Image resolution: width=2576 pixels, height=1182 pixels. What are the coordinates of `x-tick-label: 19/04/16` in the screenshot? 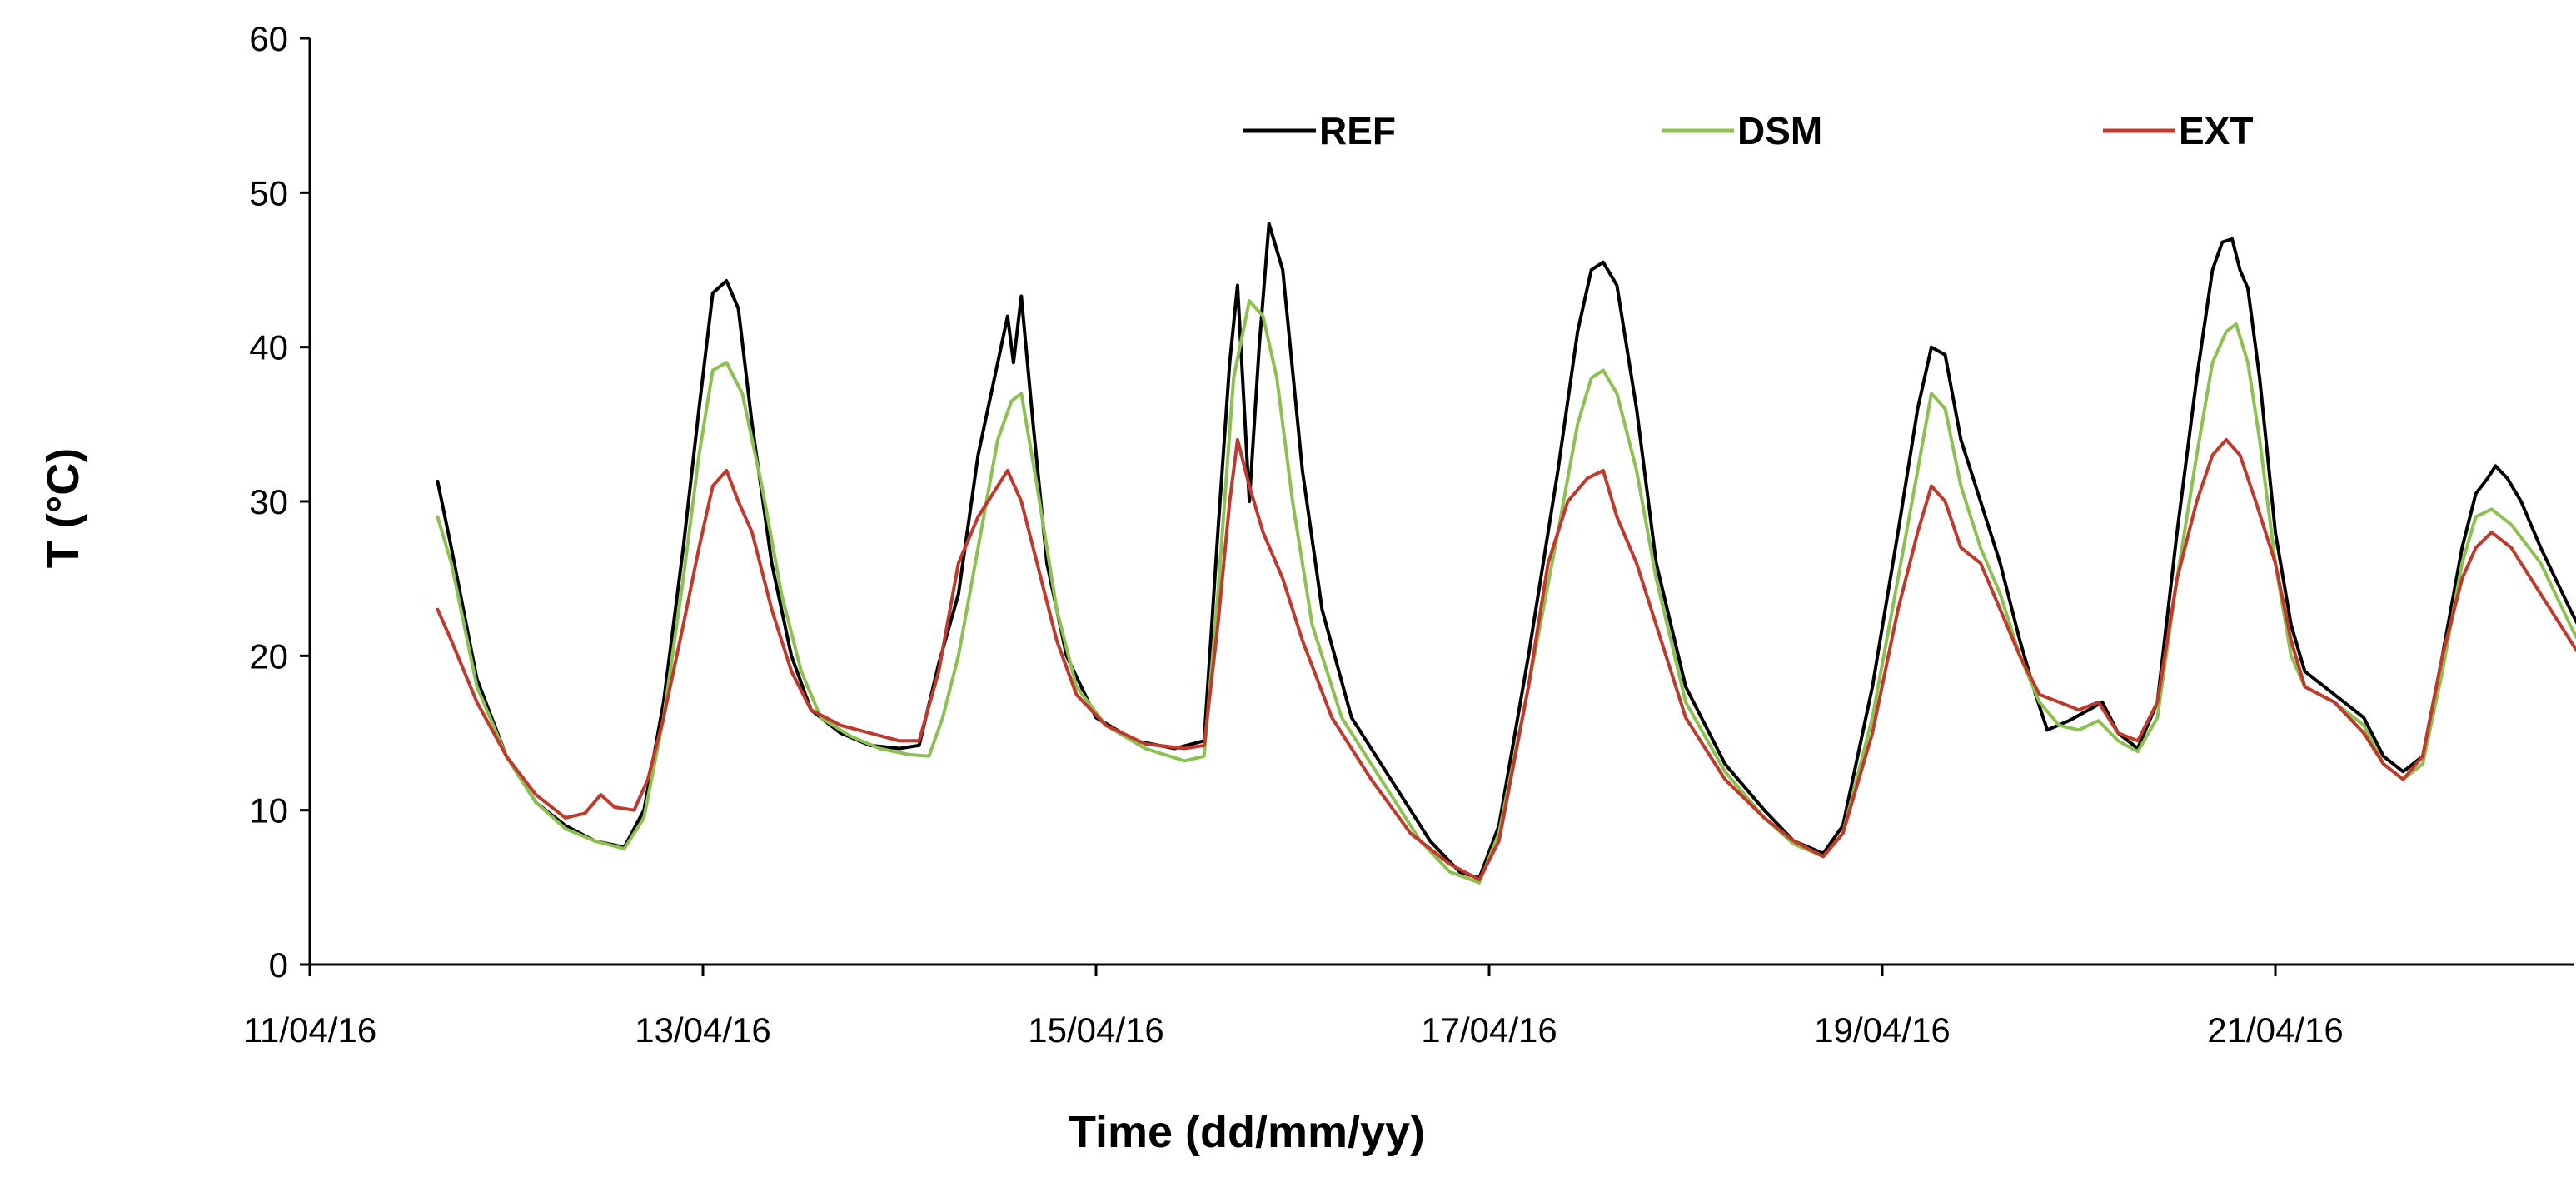 It's located at (1883, 1030).